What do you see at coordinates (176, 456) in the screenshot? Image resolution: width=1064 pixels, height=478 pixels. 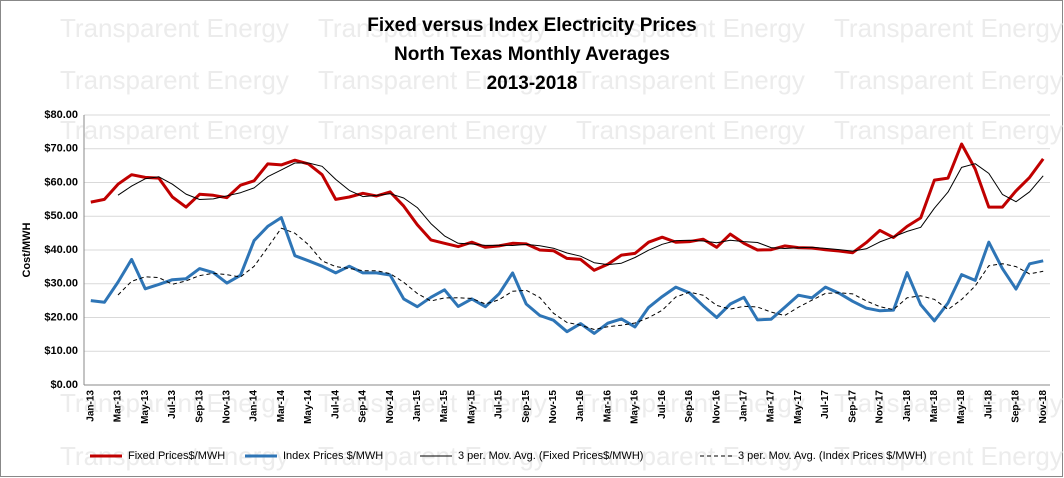 I see `legend-label: Fixed Prices$/MWH` at bounding box center [176, 456].